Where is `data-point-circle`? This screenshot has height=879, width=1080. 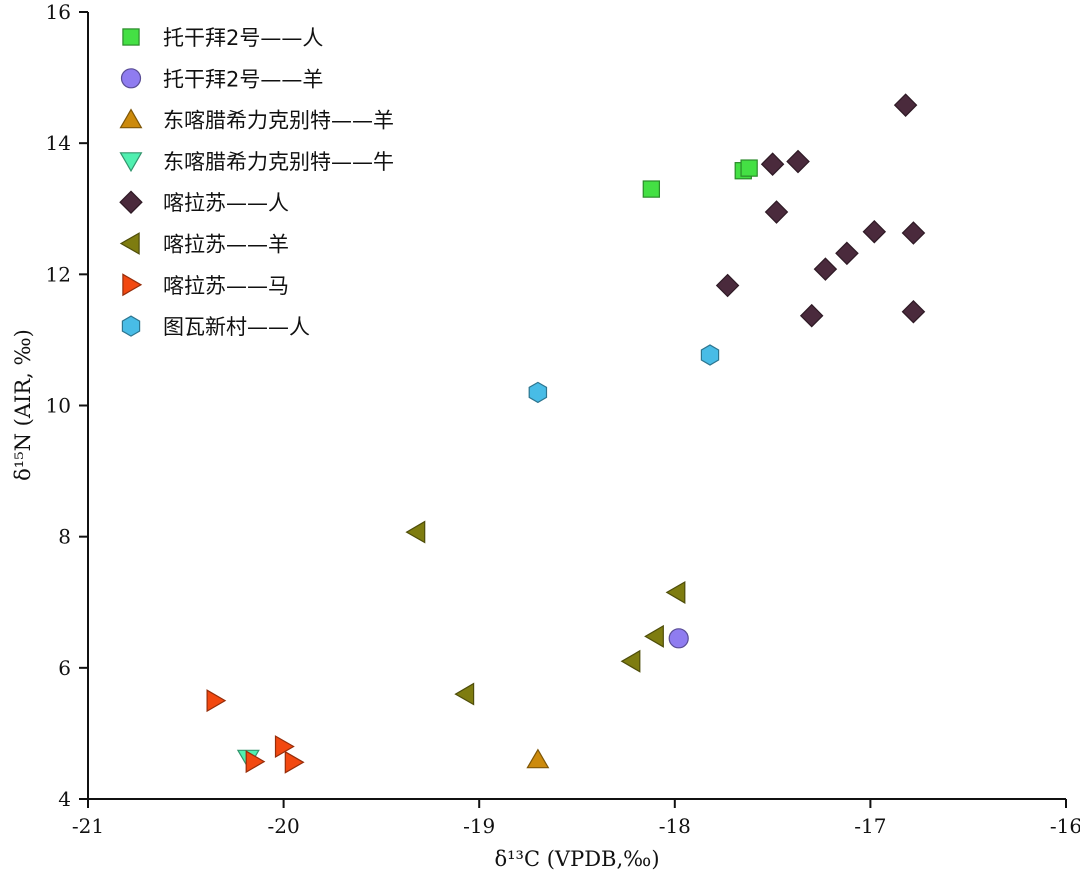 data-point-circle is located at coordinates (678, 638).